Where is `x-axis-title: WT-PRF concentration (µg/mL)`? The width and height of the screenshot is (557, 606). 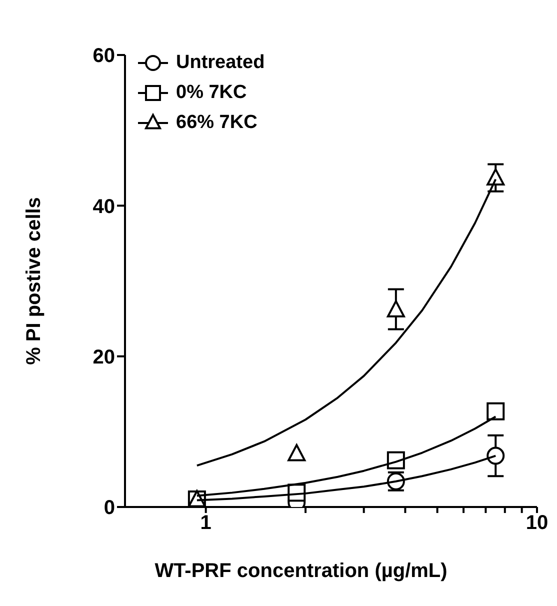 x-axis-title: WT-PRF concentration (µg/mL) is located at coordinates (301, 571).